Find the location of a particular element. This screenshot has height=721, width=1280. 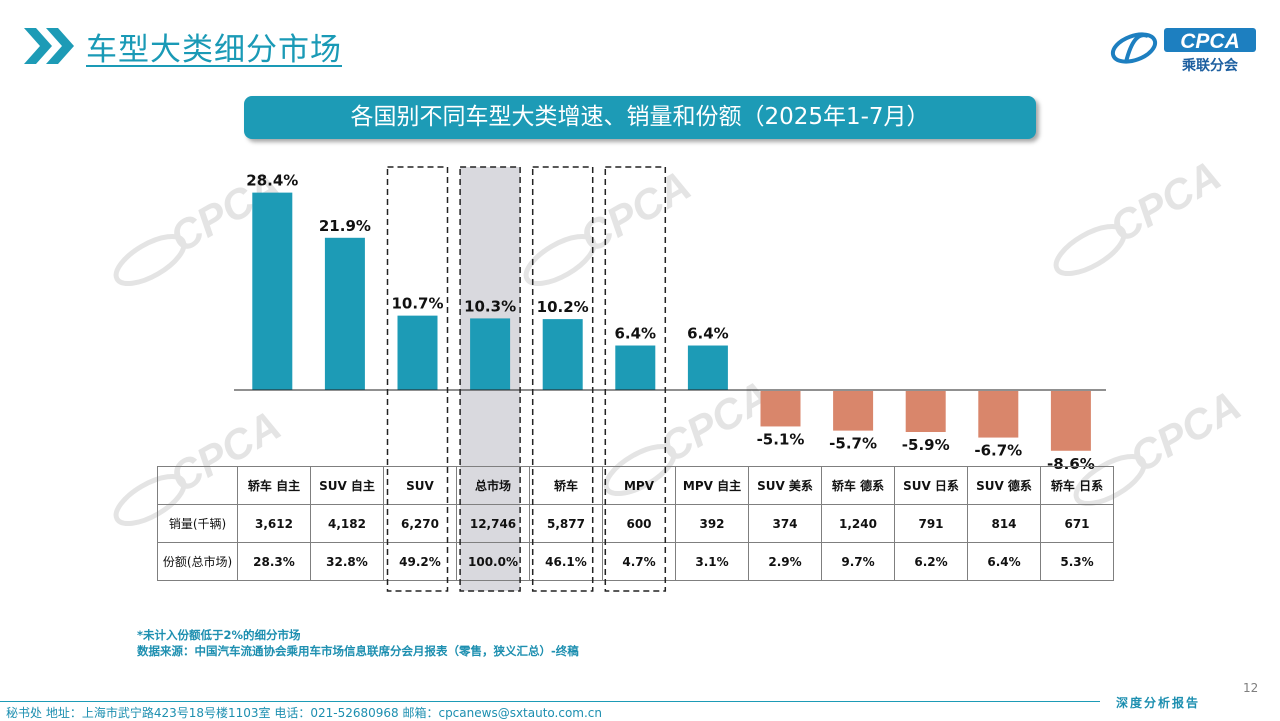

table-cell: 1,240 is located at coordinates (858, 523).